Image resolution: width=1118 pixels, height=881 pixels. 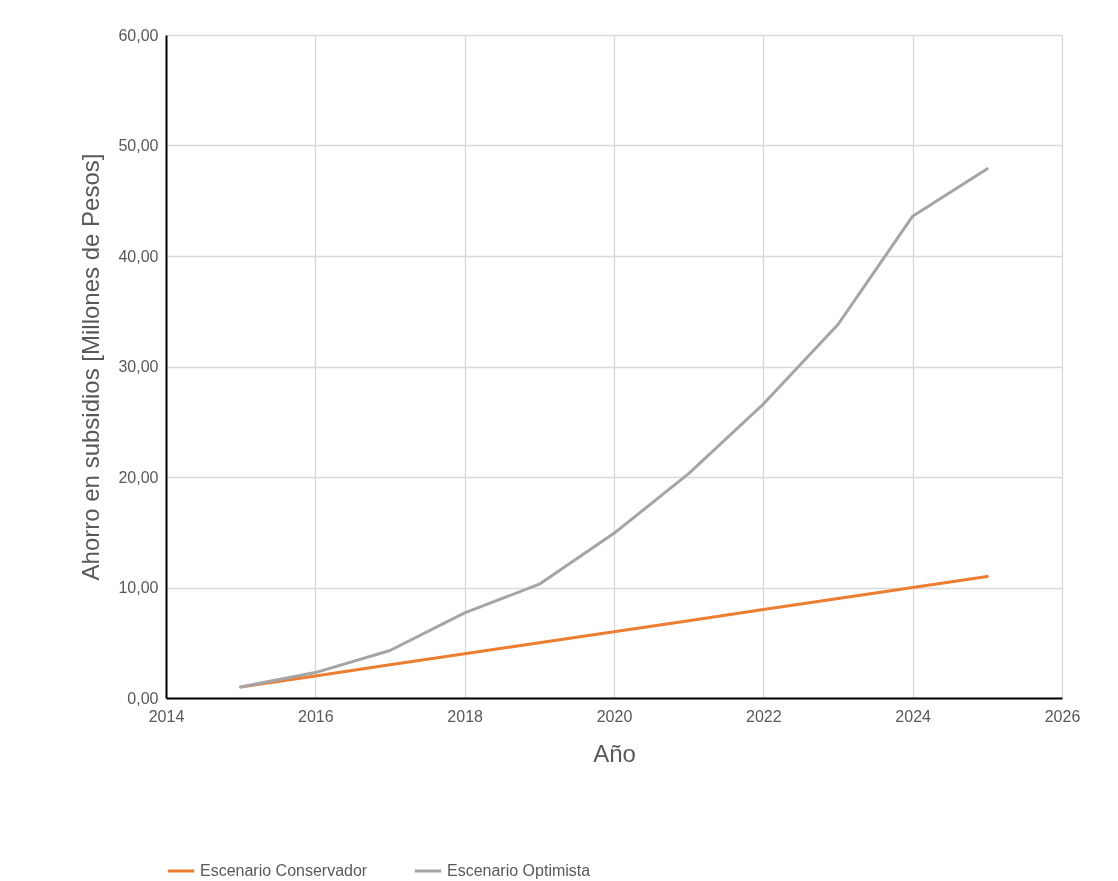 I want to click on x-tick-label: 2016, so click(x=316, y=716).